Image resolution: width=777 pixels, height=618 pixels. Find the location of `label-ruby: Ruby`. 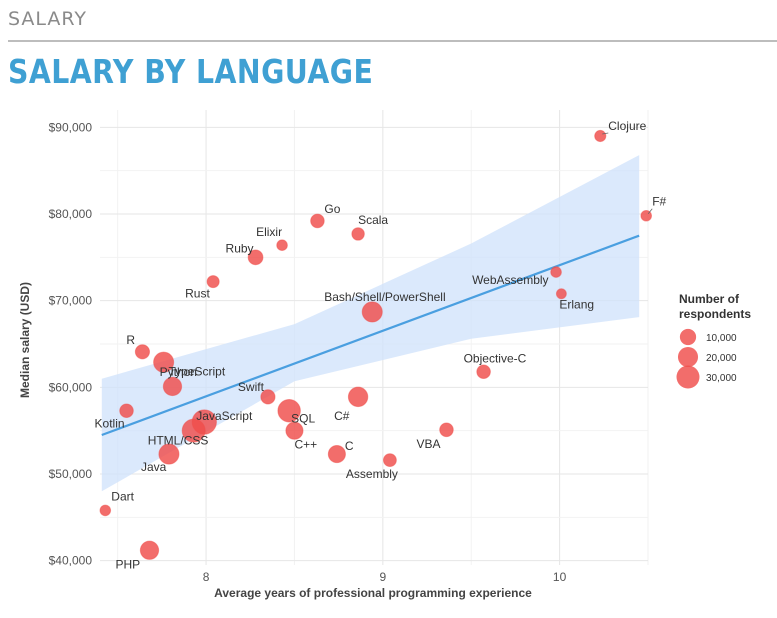

label-ruby: Ruby is located at coordinates (240, 248).